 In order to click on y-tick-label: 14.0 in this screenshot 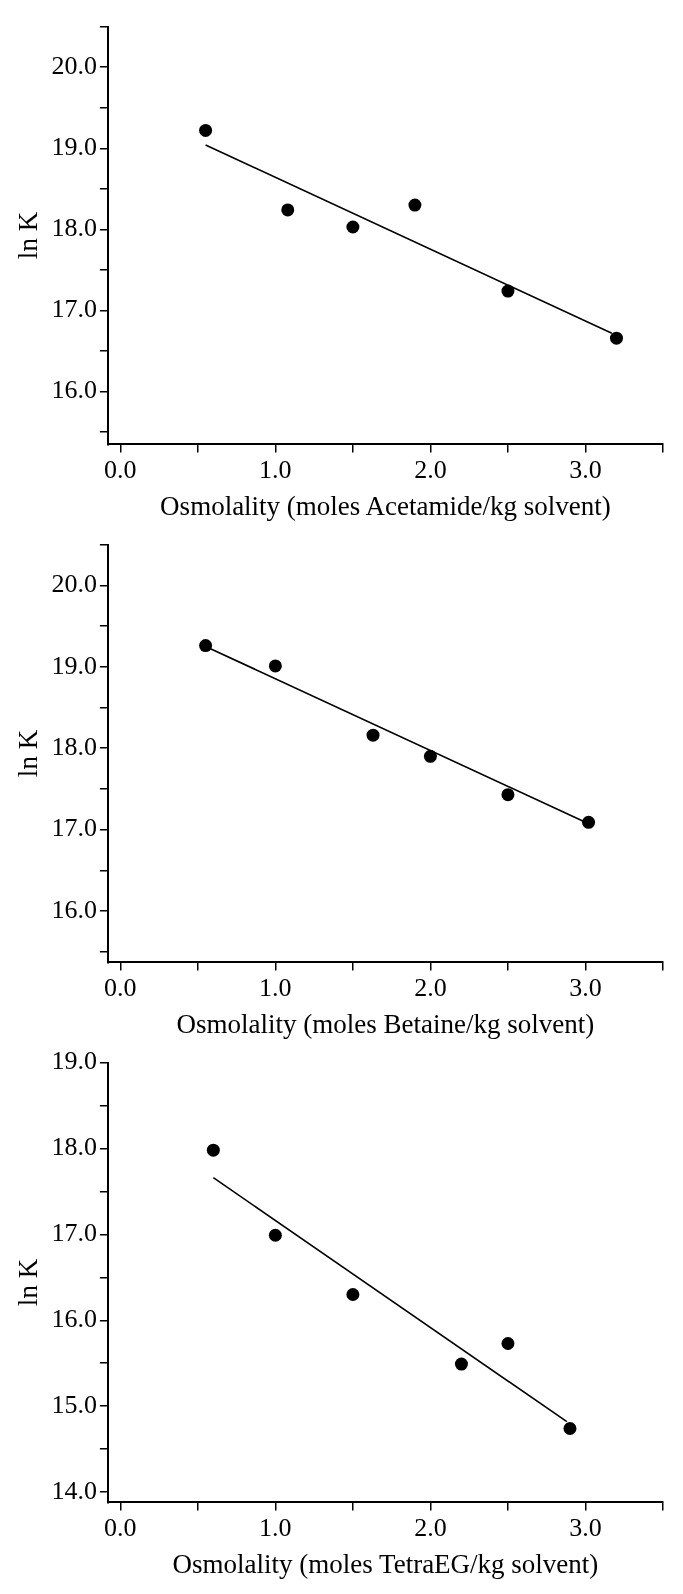, I will do `click(74, 1490)`.